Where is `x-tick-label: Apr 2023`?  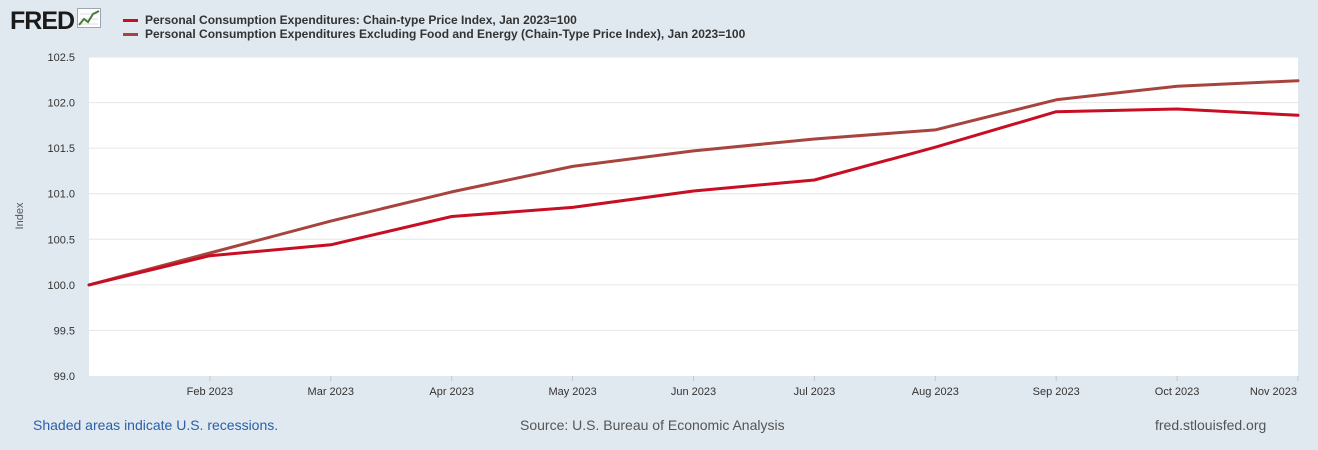
x-tick-label: Apr 2023 is located at coordinates (451, 392).